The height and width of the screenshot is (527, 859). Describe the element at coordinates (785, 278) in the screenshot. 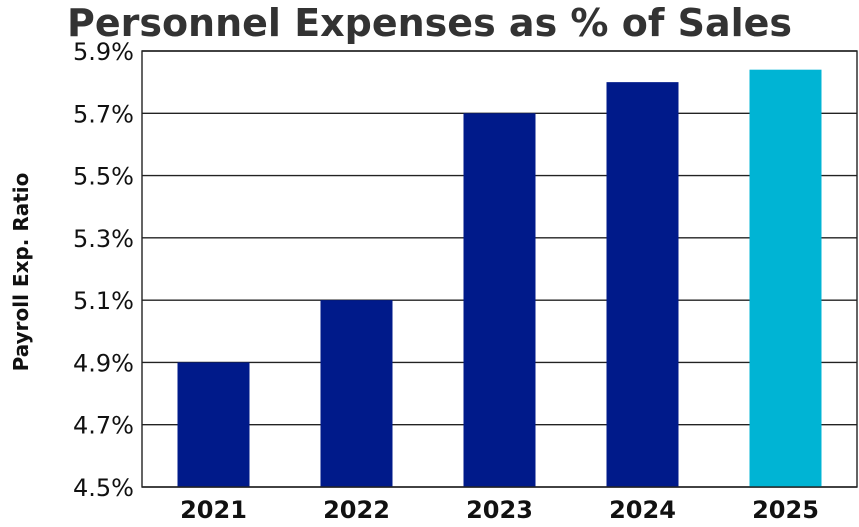

I see `bar-2025` at that location.